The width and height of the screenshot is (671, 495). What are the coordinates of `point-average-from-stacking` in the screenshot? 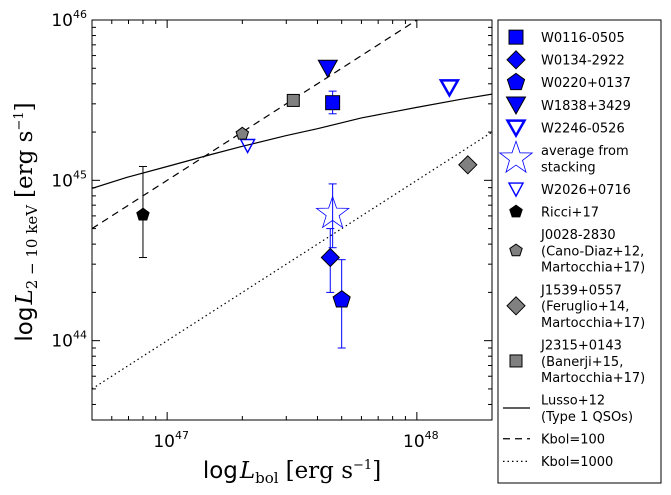 It's located at (332, 216).